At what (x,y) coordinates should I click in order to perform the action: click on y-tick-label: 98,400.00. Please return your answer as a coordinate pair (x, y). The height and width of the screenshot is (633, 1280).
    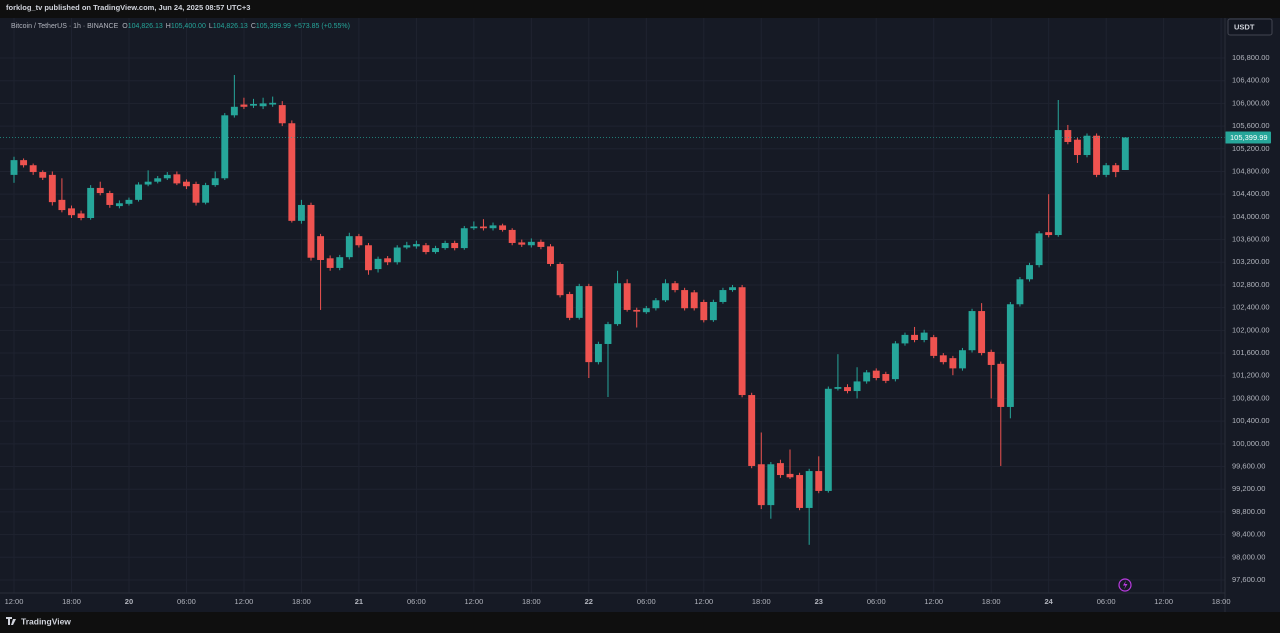
    Looking at the image, I should click on (1248, 534).